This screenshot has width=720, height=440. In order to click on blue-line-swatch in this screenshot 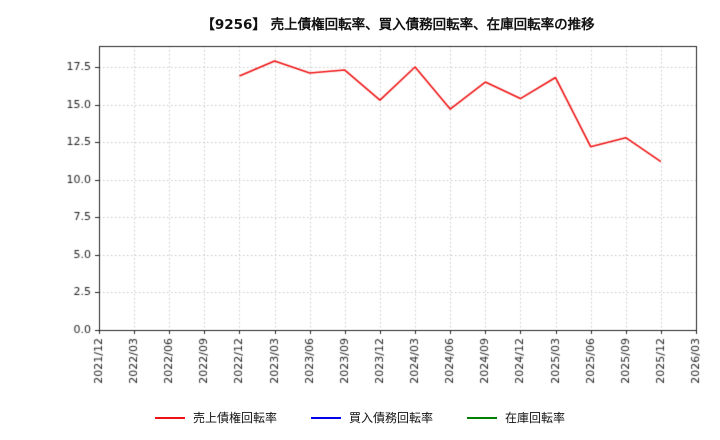, I will do `click(325, 417)`.